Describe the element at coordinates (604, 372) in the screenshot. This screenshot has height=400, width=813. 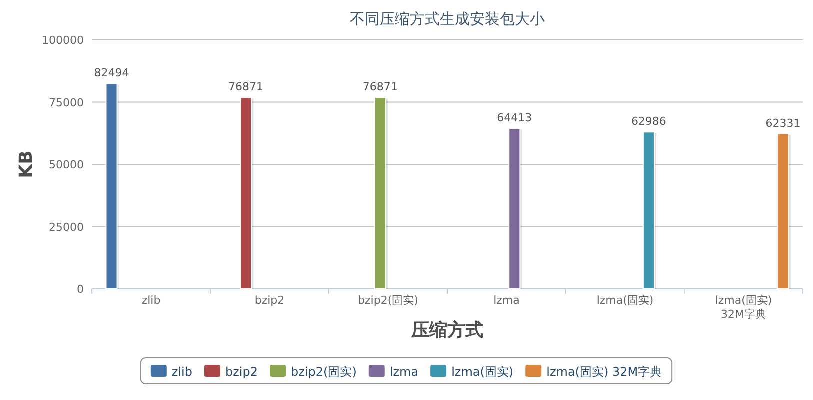
I see `legend-label: lzma(固实) 32M字典` at that location.